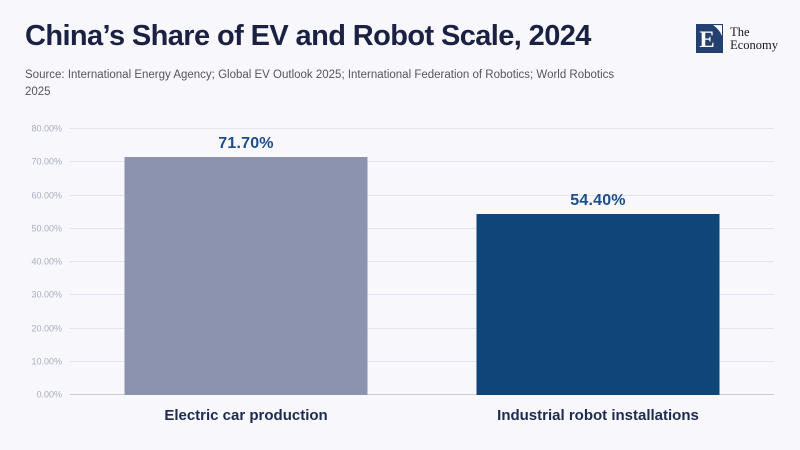 The image size is (800, 450). I want to click on y-axis-tick-label: 80.00%, so click(46, 128).